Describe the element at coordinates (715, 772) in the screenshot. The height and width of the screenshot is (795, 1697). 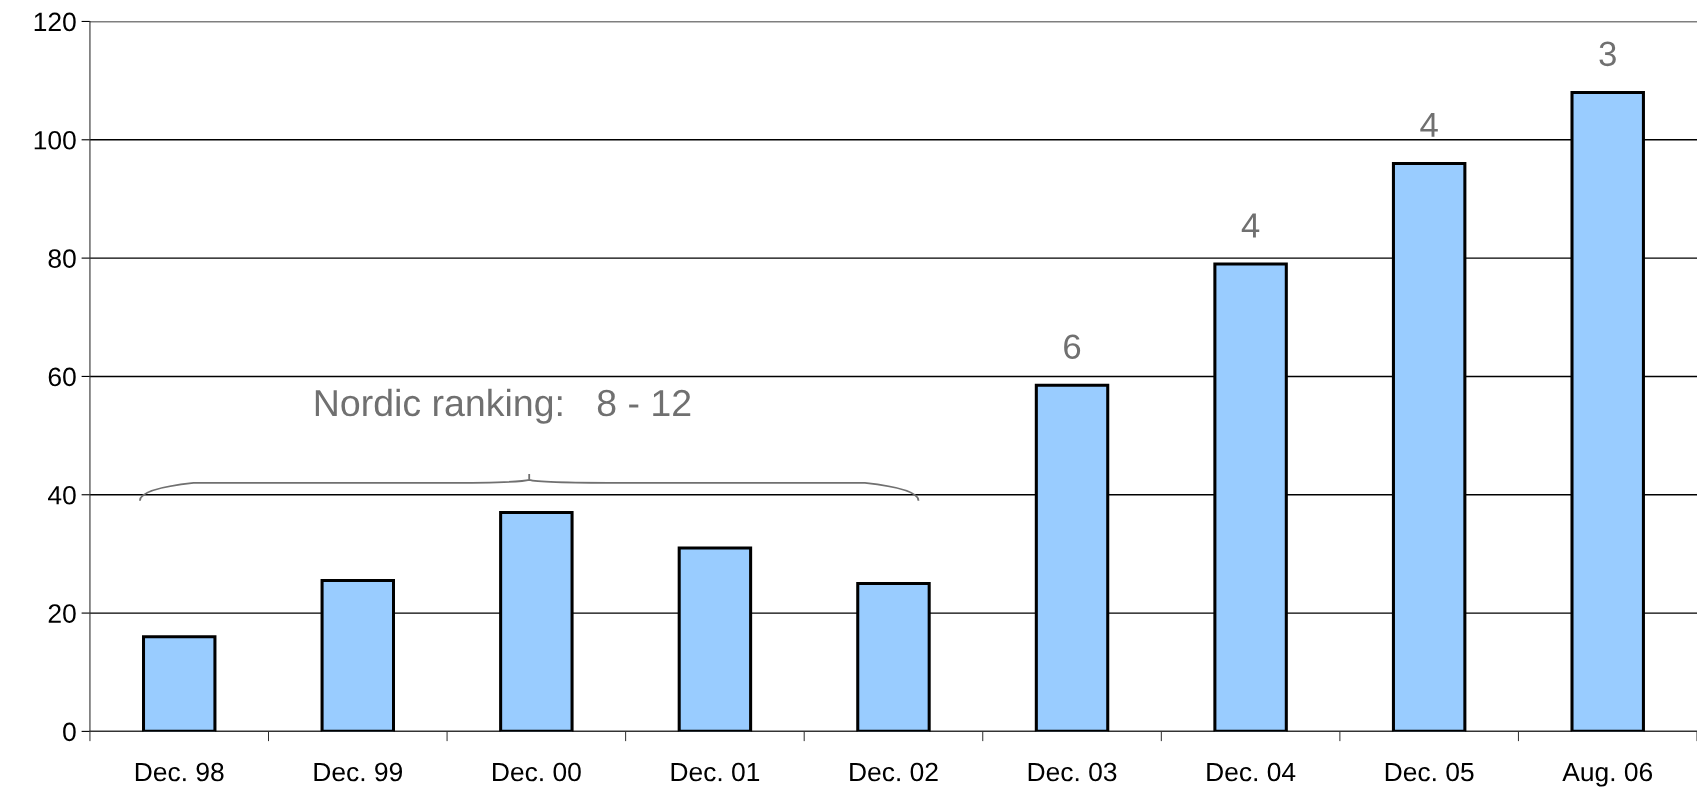
I see `x-tick-label: Dec. 01` at that location.